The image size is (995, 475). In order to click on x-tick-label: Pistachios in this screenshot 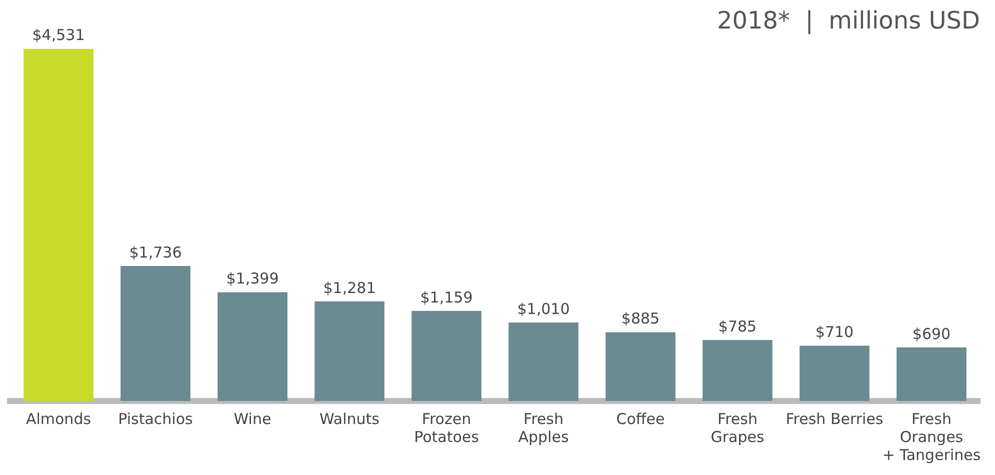, I will do `click(156, 419)`.